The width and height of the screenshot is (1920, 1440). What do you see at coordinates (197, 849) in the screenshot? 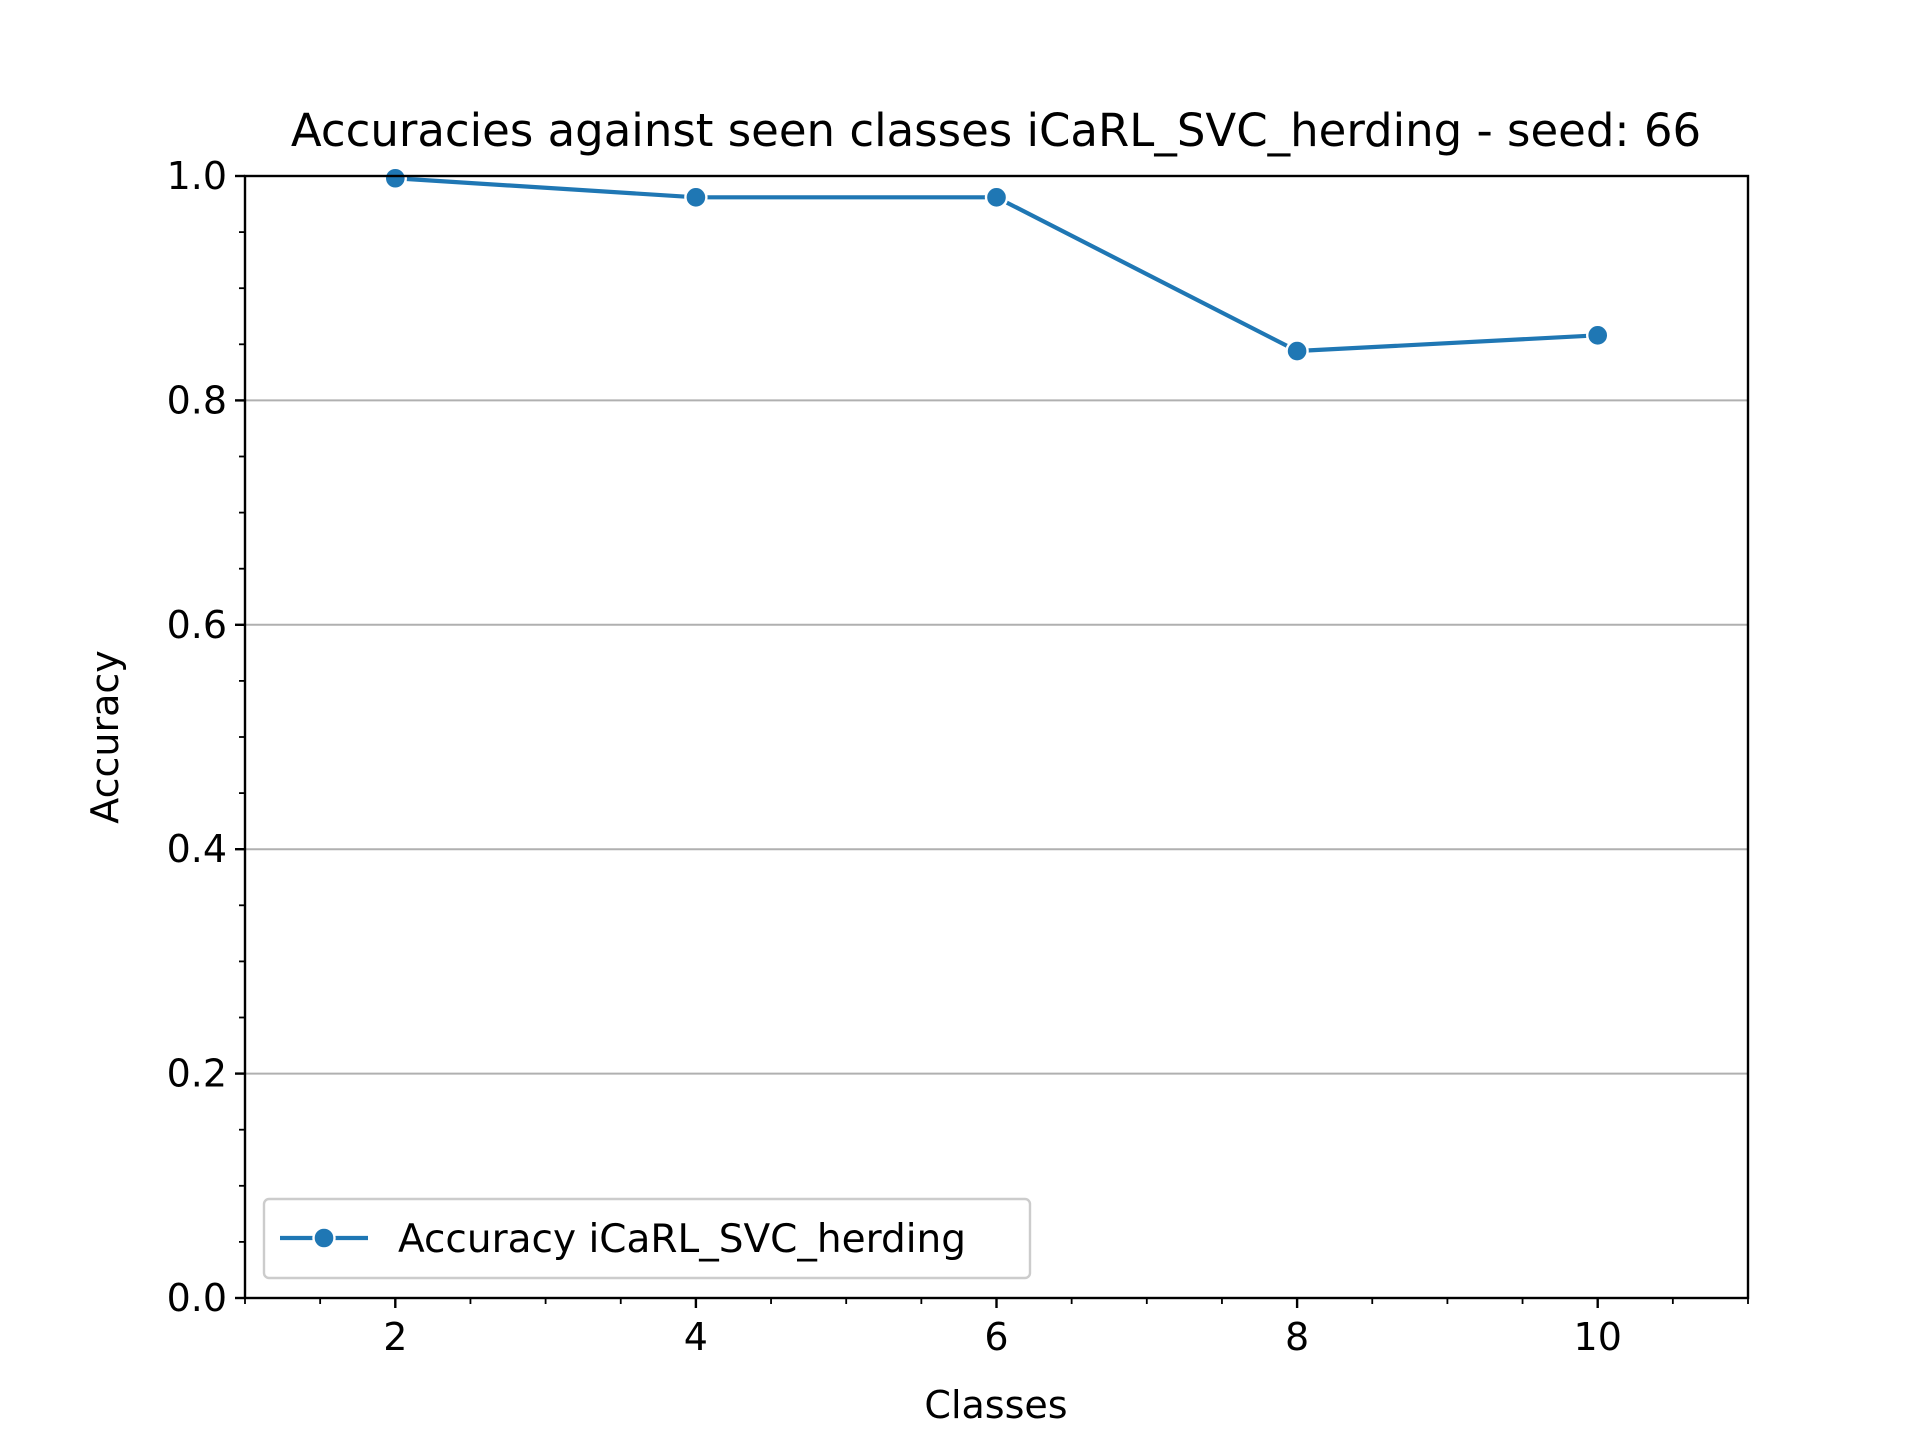
I see `y-tick-label: 0.4` at bounding box center [197, 849].